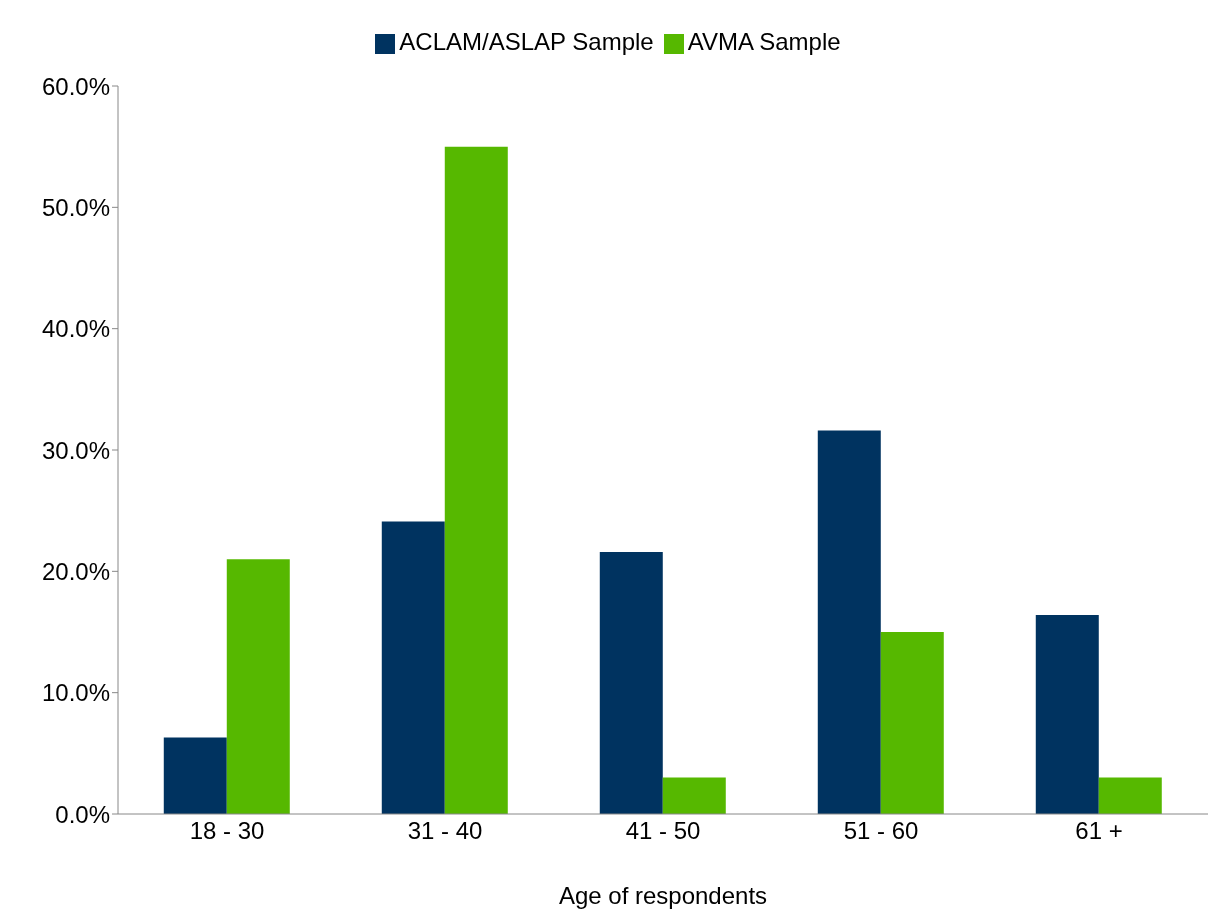  What do you see at coordinates (75, 693) in the screenshot?
I see `y-tick-label: 10.0%` at bounding box center [75, 693].